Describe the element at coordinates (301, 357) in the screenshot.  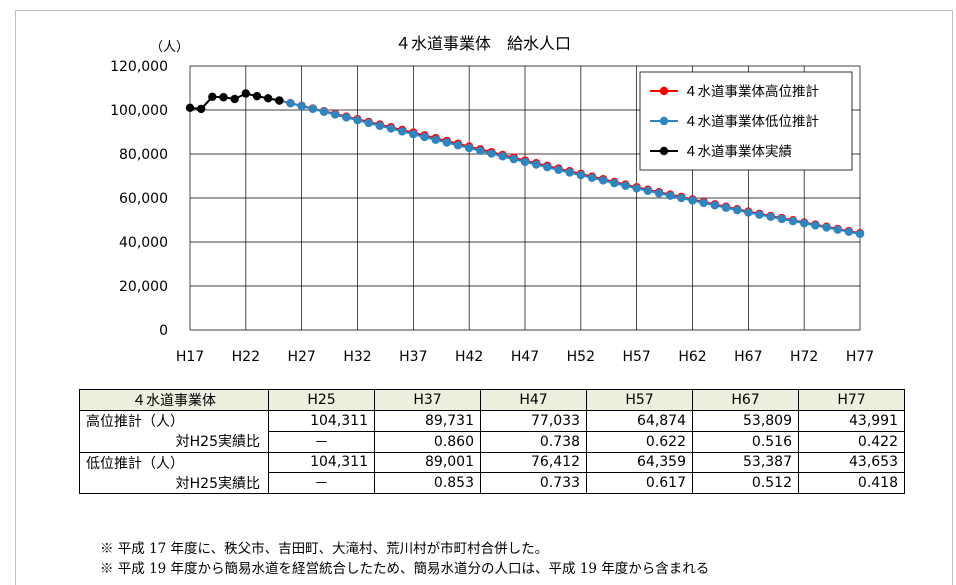
I see `x-tick-label: H27` at that location.